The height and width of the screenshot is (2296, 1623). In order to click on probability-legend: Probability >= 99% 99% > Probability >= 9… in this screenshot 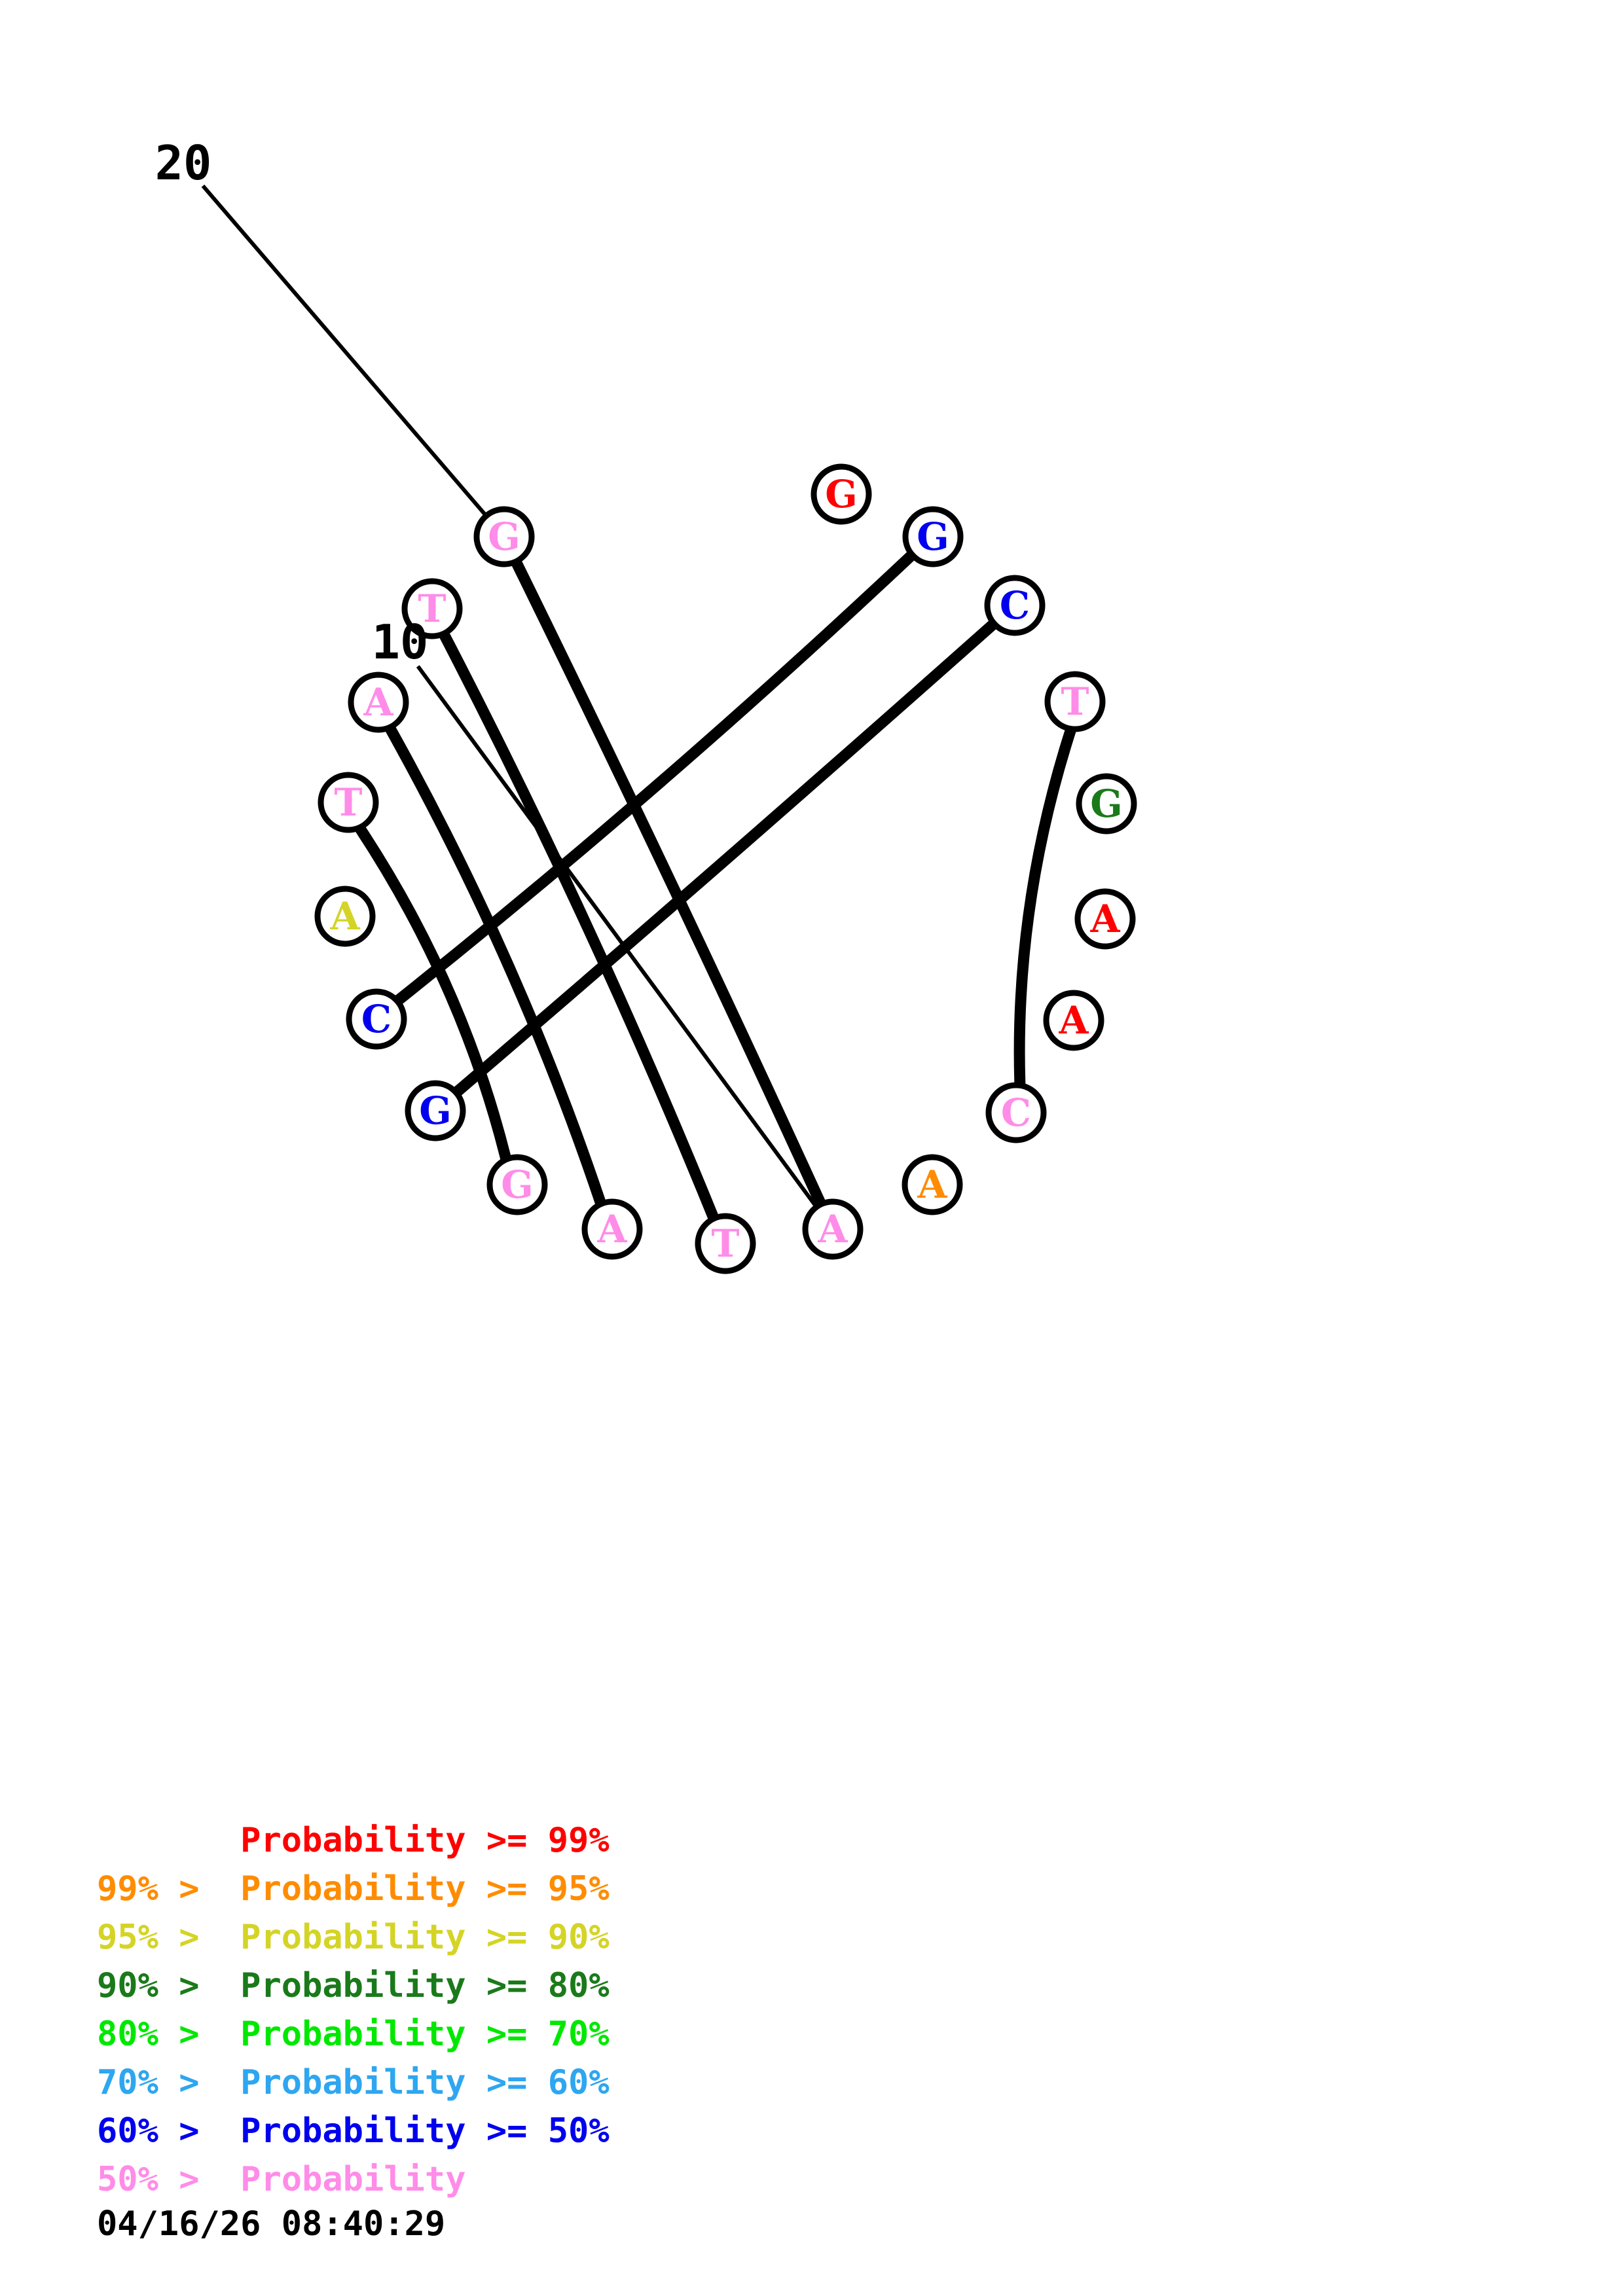, I will do `click(353, 2010)`.